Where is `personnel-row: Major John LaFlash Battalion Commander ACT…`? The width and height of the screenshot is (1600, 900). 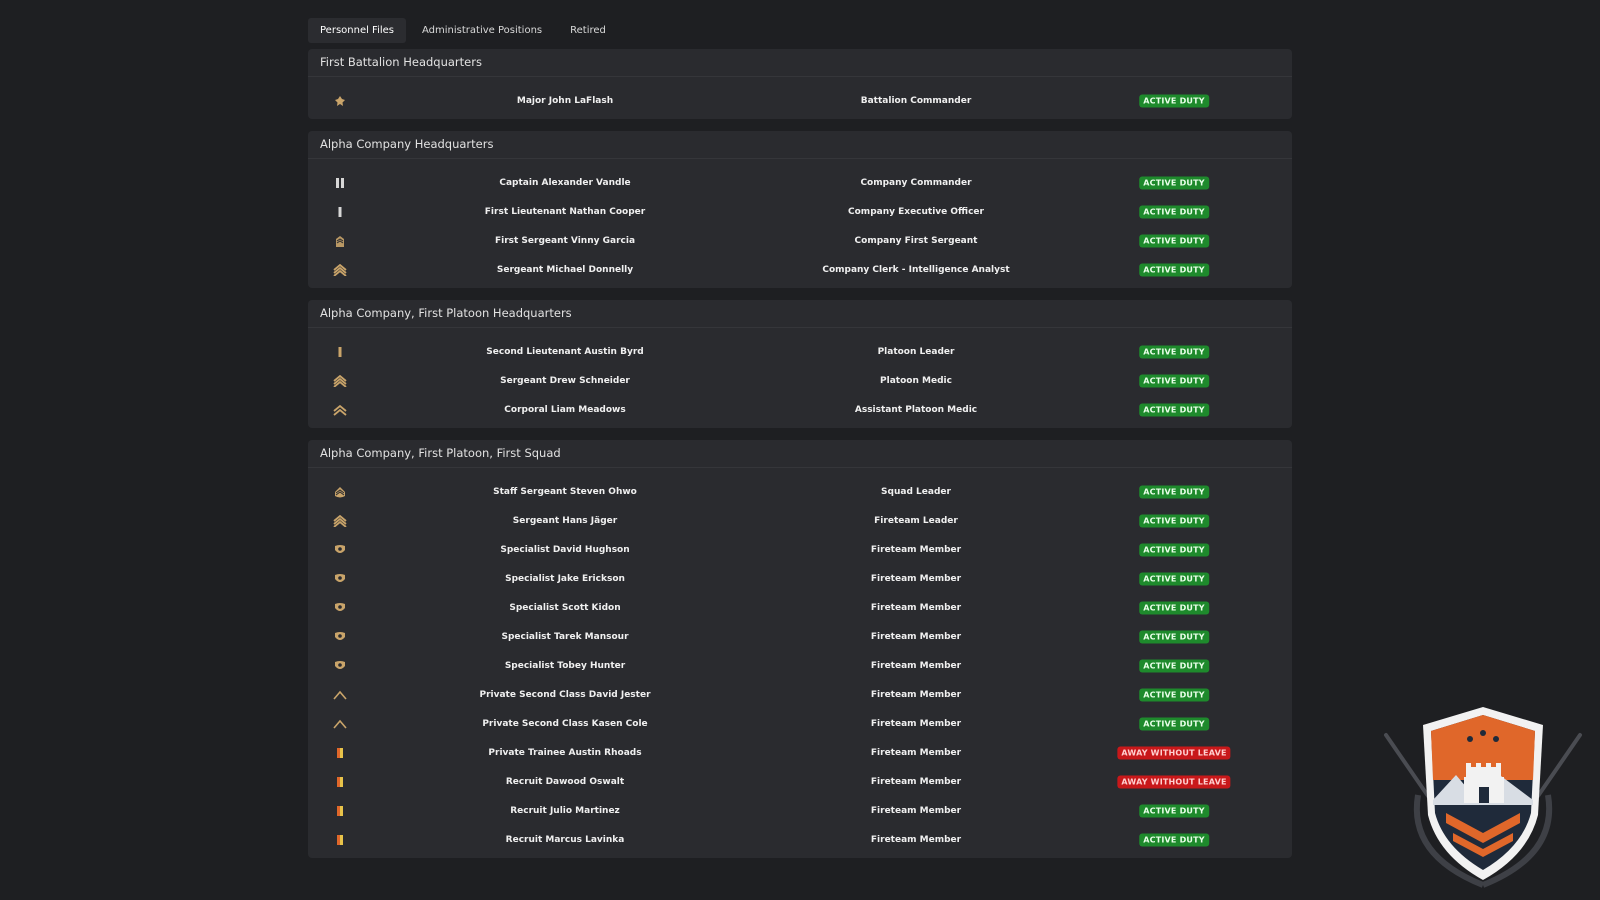
personnel-row: Major John LaFlash Battalion Commander ACT… is located at coordinates (800, 100).